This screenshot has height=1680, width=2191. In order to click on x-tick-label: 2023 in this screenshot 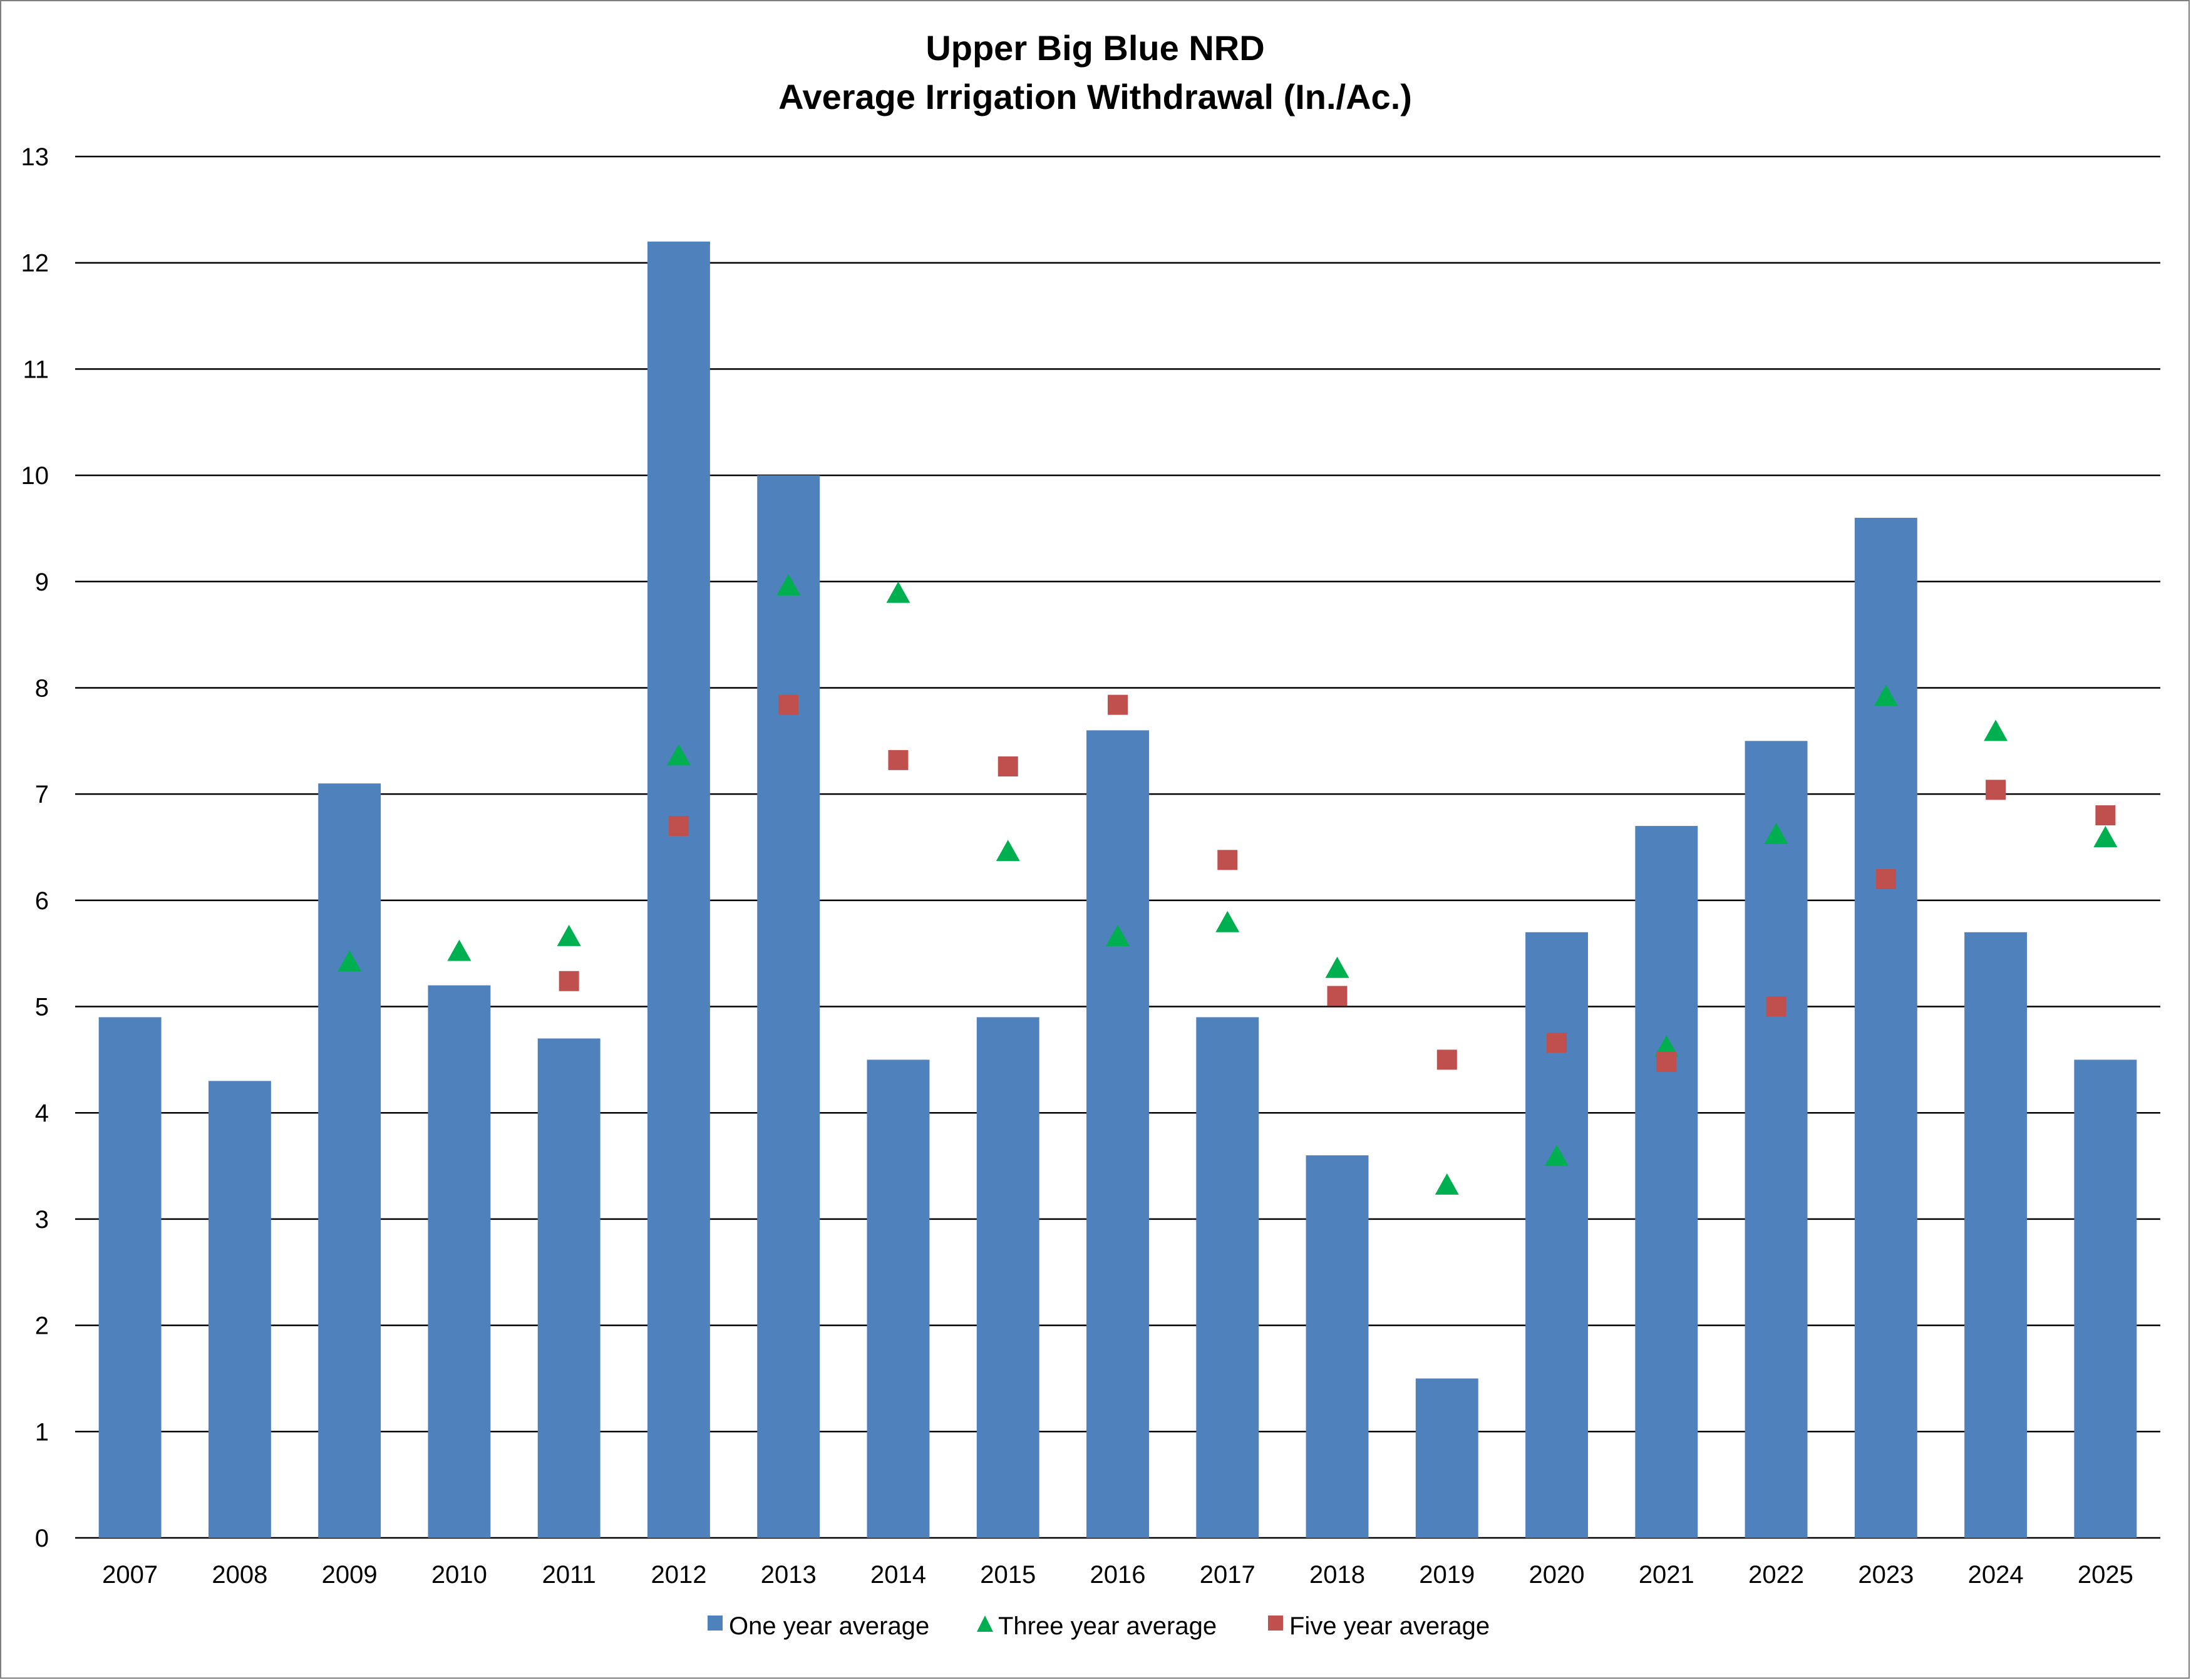, I will do `click(1886, 1575)`.